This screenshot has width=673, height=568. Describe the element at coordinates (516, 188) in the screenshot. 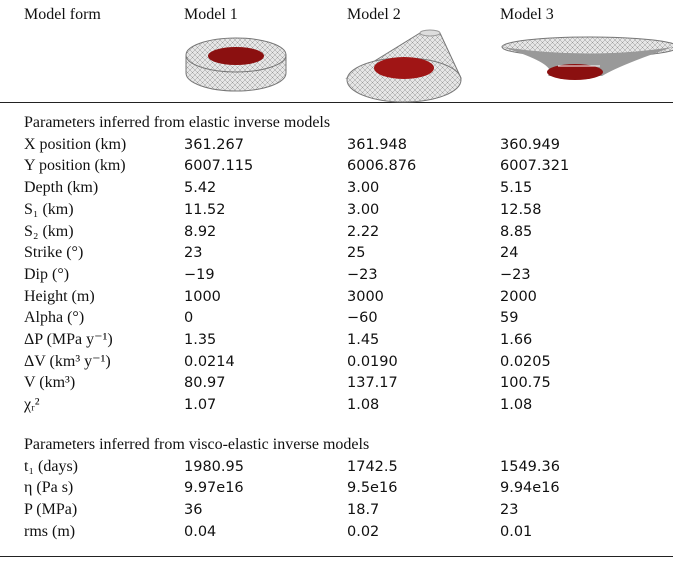

I see `cell-value: 5.15` at that location.